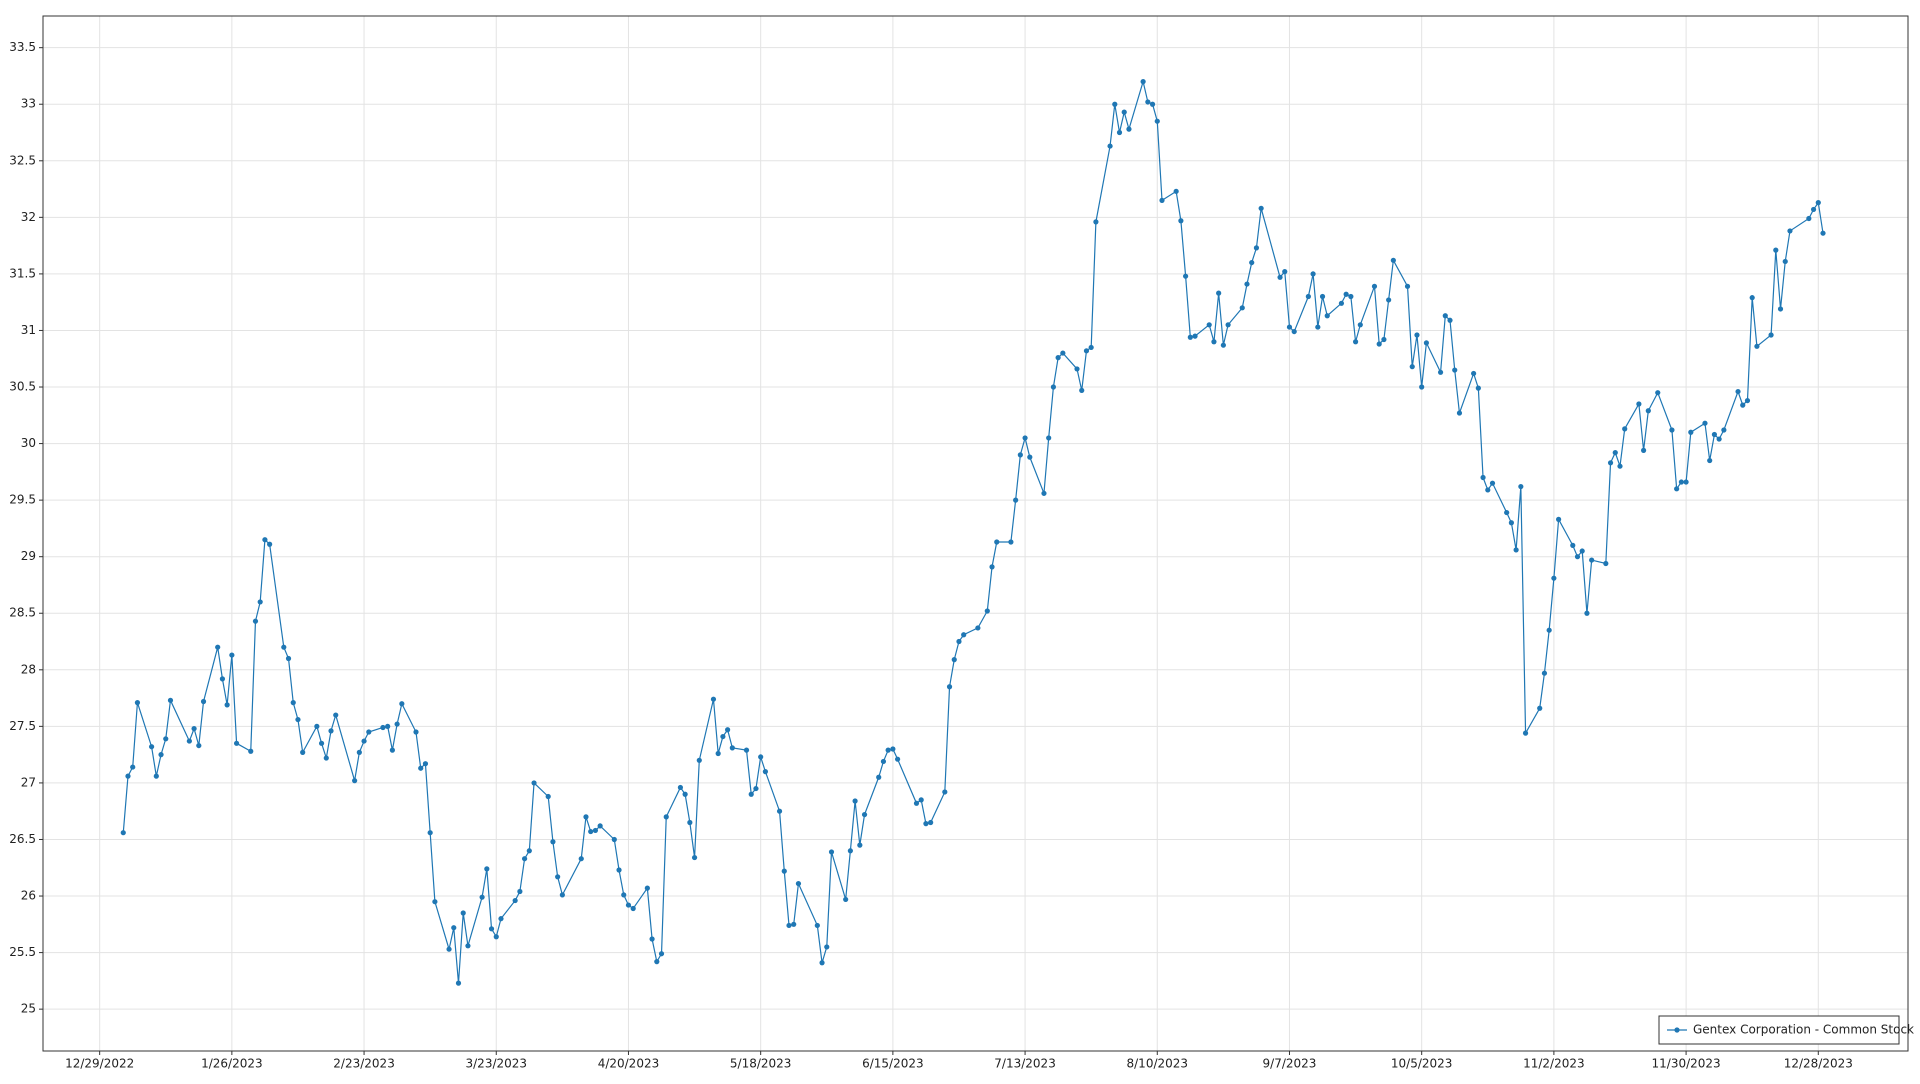 Image resolution: width=1920 pixels, height=1084 pixels. I want to click on x-tick-label: 12/28/2023, so click(1818, 1064).